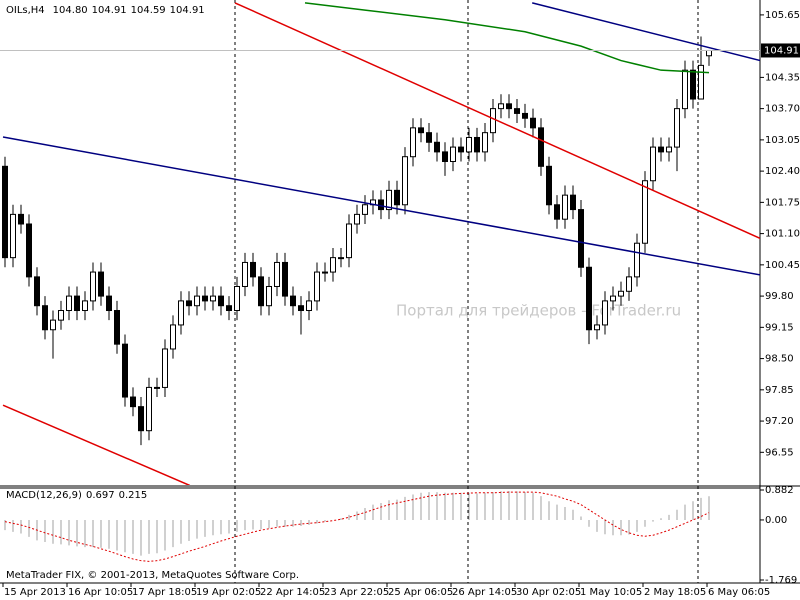 The width and height of the screenshot is (800, 600). I want to click on x-tick-label: 16 Apr 10:05, so click(100, 592).